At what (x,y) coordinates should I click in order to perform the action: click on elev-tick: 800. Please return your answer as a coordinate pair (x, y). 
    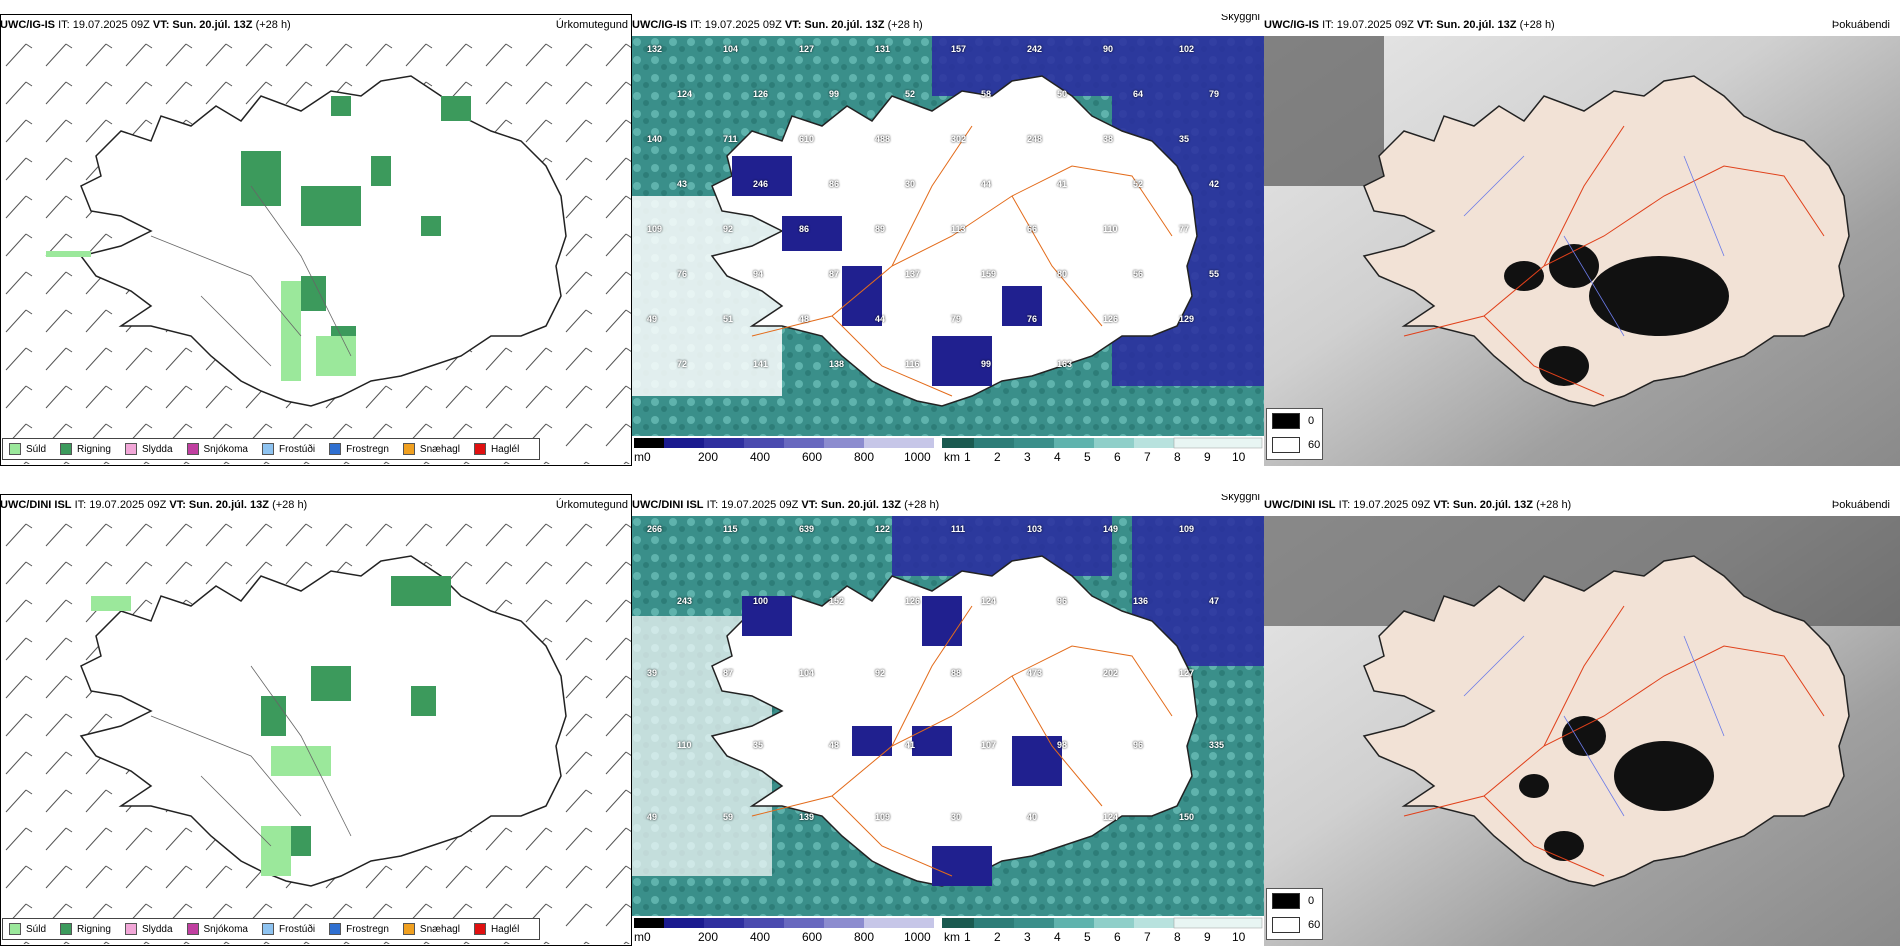
    Looking at the image, I should click on (864, 457).